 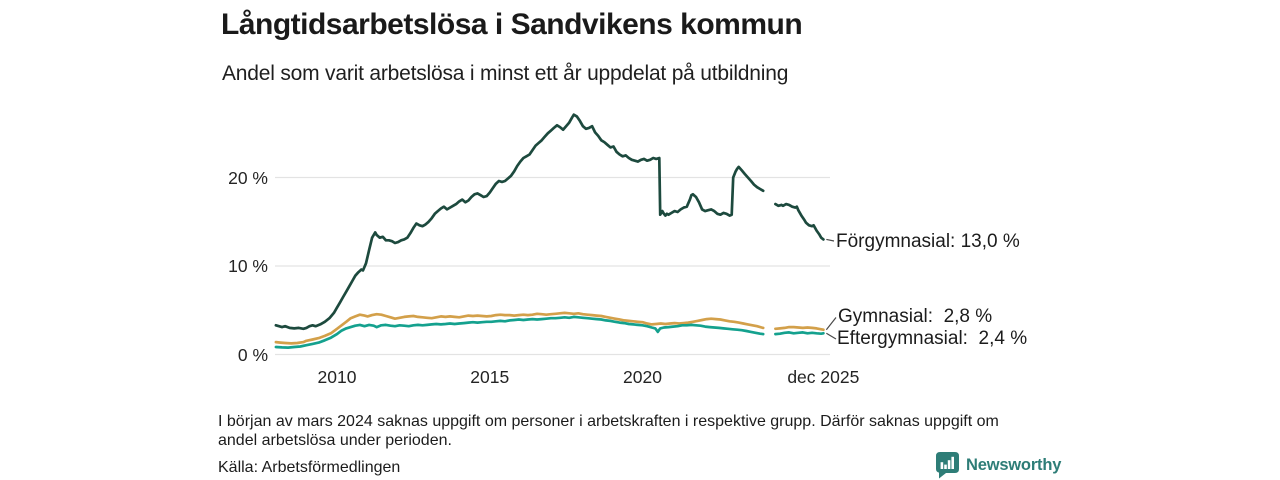 I want to click on series-annotation-eftergymnasial: Eftergymnasial: 2,4 %, so click(x=932, y=338).